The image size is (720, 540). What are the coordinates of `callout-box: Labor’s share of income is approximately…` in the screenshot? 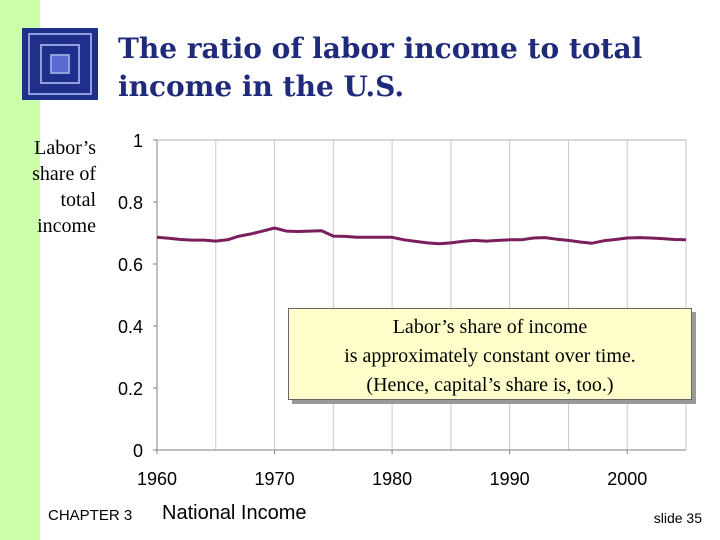 It's located at (490, 354).